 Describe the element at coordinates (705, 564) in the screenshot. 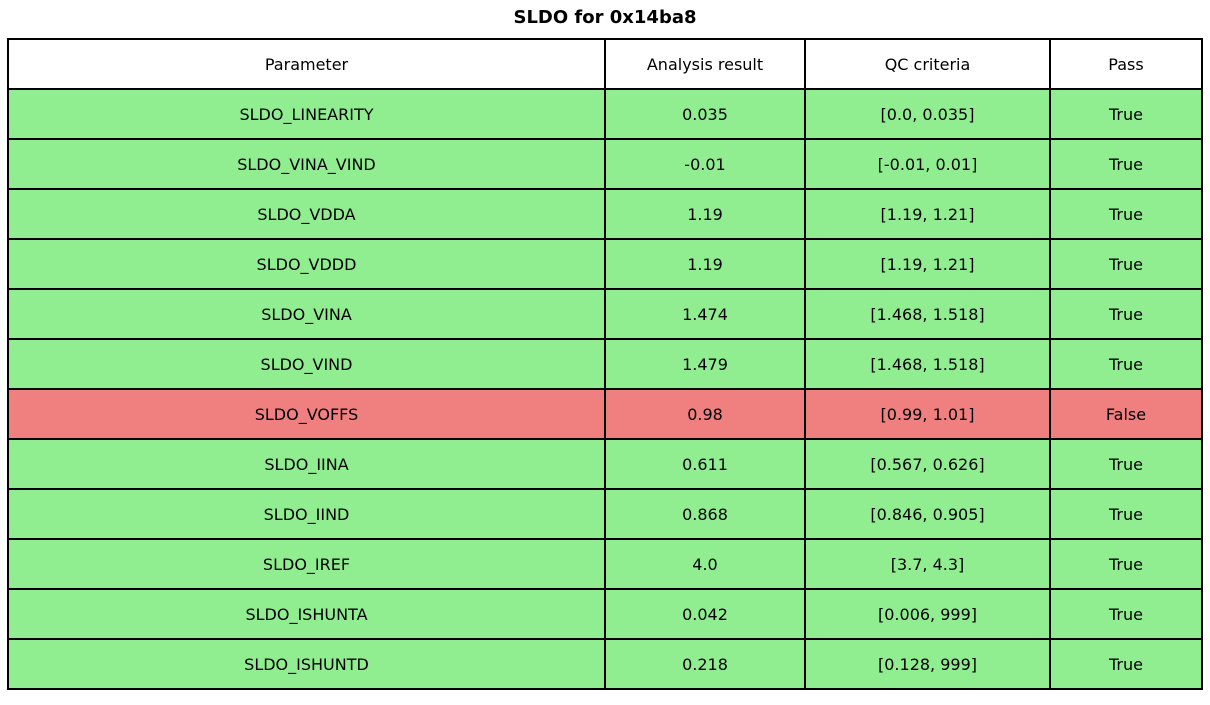

I see `cell-analysis-result: 4.0` at that location.